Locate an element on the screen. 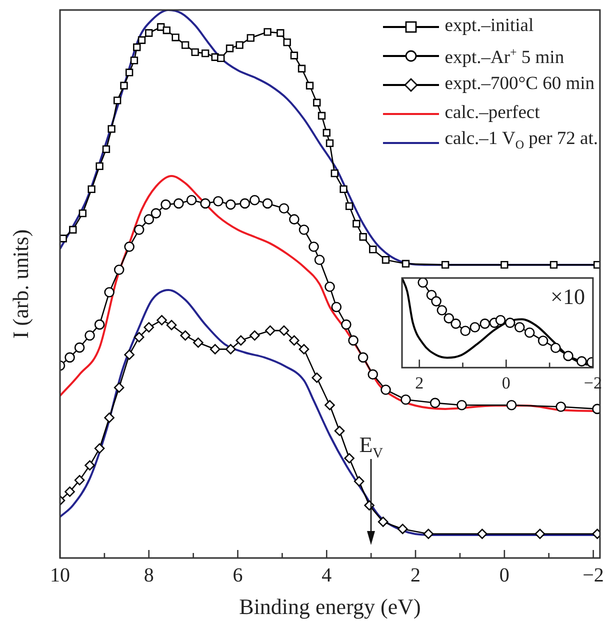  x-tick-label: 8 is located at coordinates (149, 575).